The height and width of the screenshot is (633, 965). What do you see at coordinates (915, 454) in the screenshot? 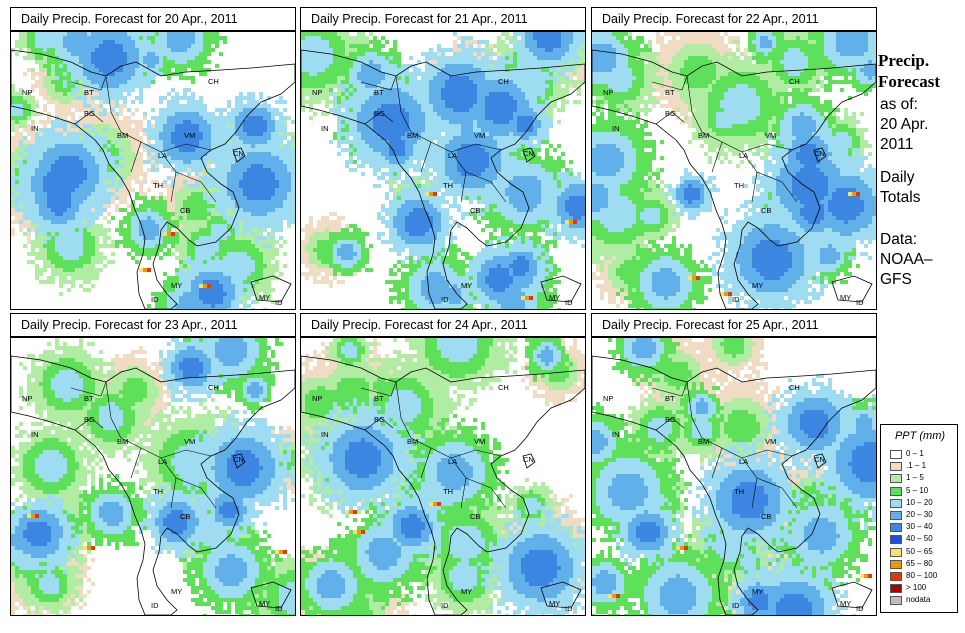
I see `legend-label: 0 – 1` at bounding box center [915, 454].